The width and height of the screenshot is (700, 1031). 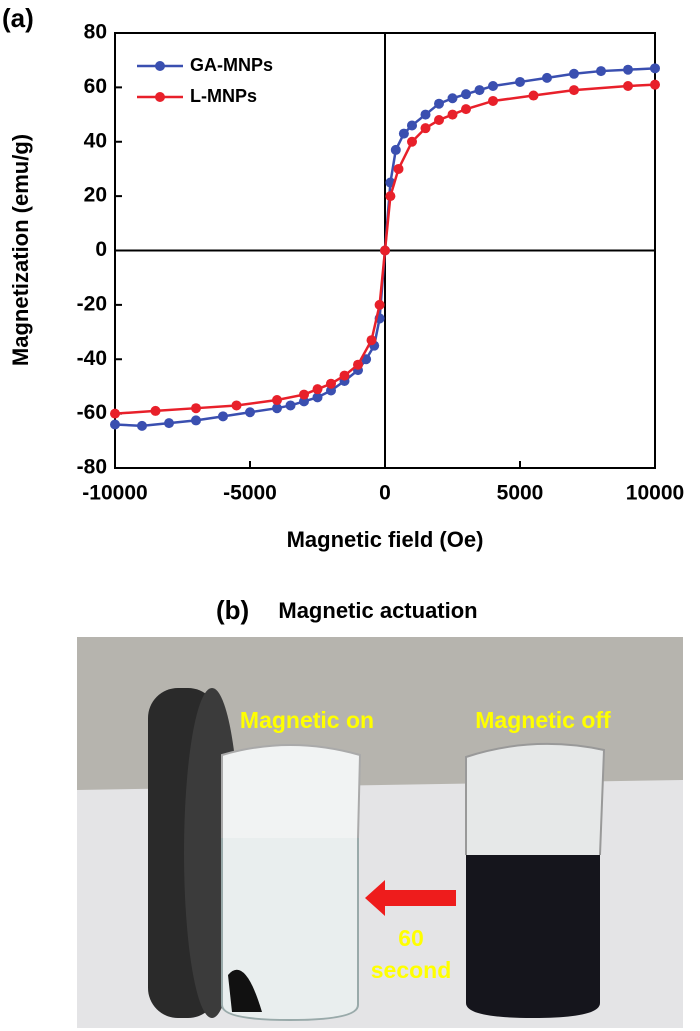 I want to click on x-axis-title: Magnetic field (Oe), so click(x=385, y=539).